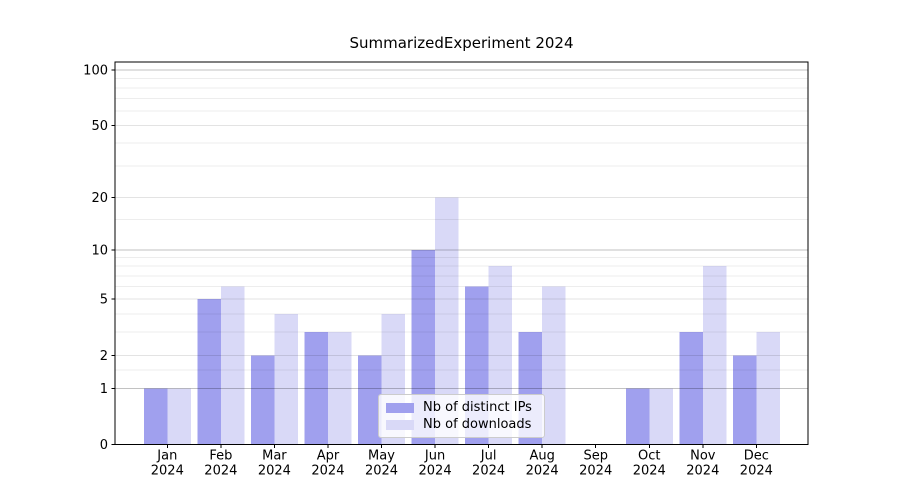 This screenshot has height=500, width=900. What do you see at coordinates (477, 424) in the screenshot?
I see `legend-label-downloads: Nb of downloads` at bounding box center [477, 424].